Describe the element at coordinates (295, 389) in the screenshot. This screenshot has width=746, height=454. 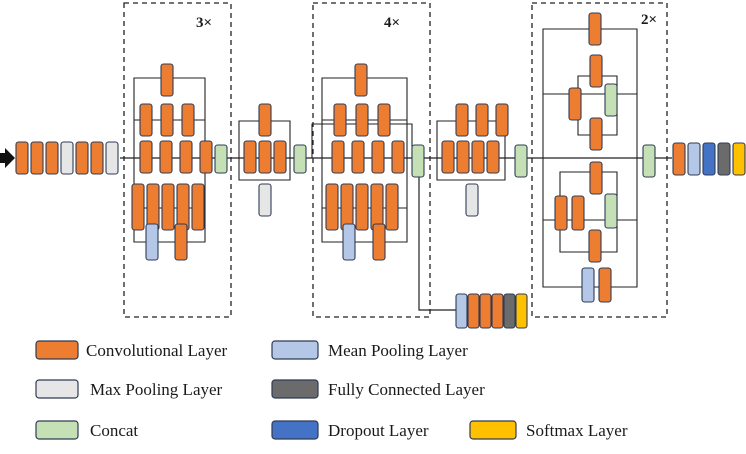
I see `legend-swatch-fc` at that location.